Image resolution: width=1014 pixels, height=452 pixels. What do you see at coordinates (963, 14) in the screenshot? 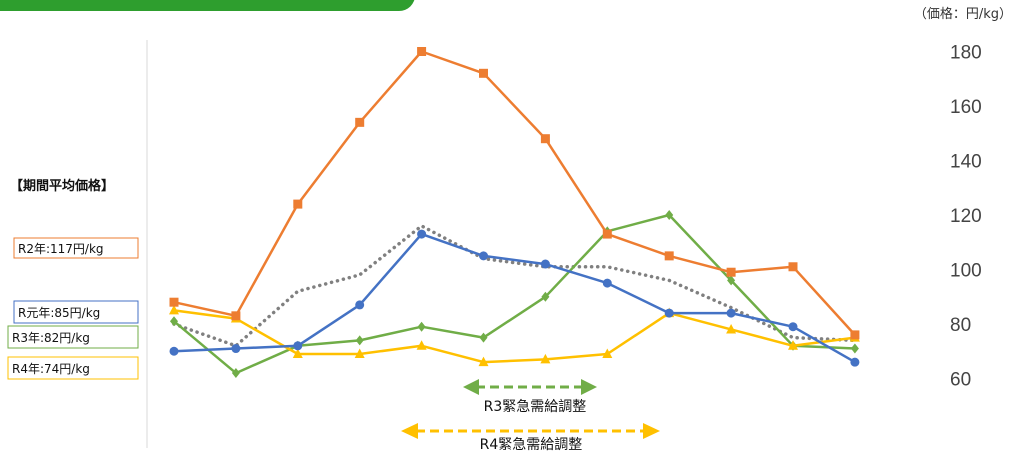
I see `unit-label: （価格：円/kg）` at bounding box center [963, 14].